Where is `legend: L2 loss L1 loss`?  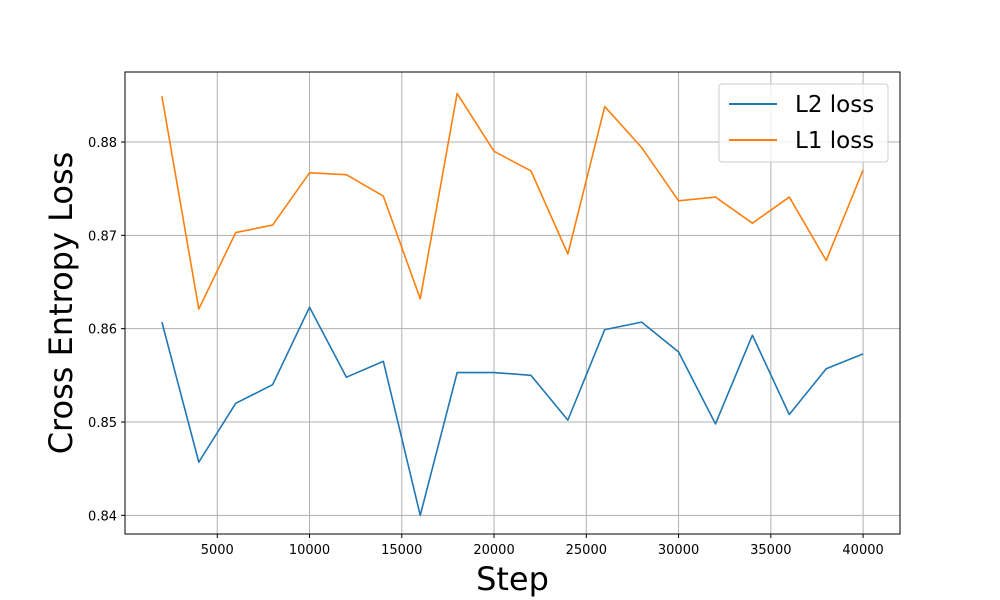
legend: L2 loss L1 loss is located at coordinates (803, 123).